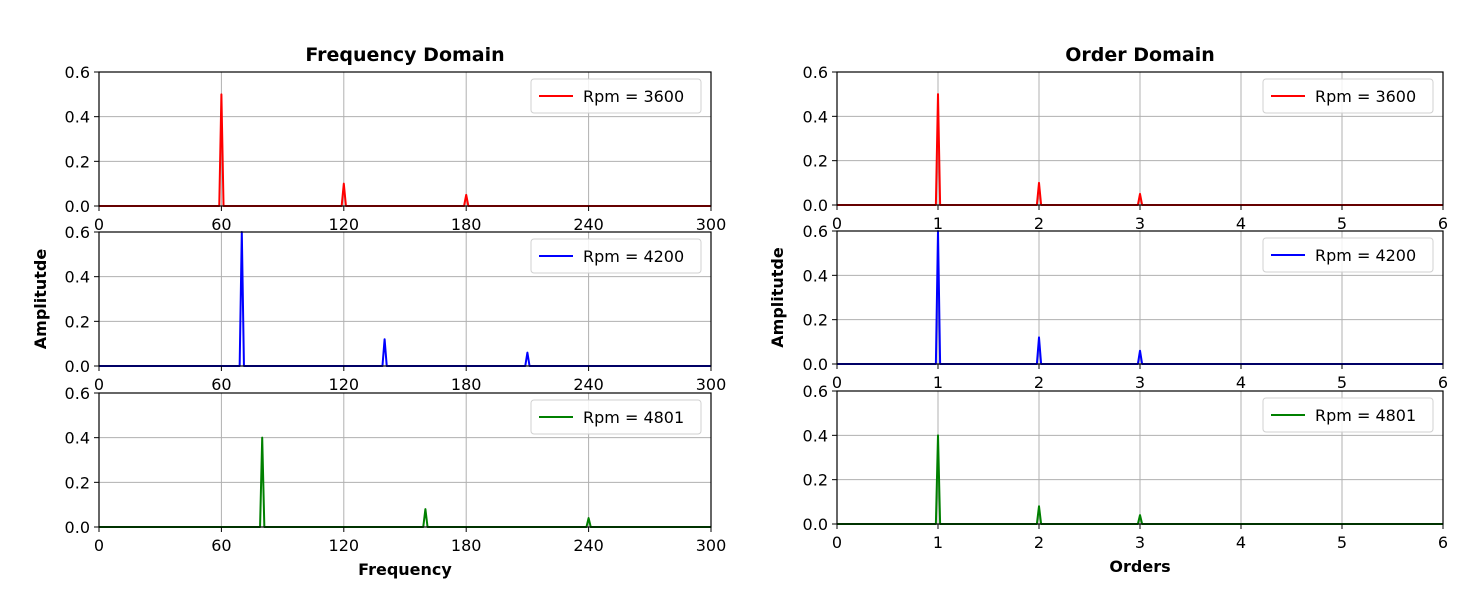  I want to click on panel-1: 0.0 0.2 0.4 0.6 0 60 120 180 240 300 Rpm = 3600, so click(396, 148).